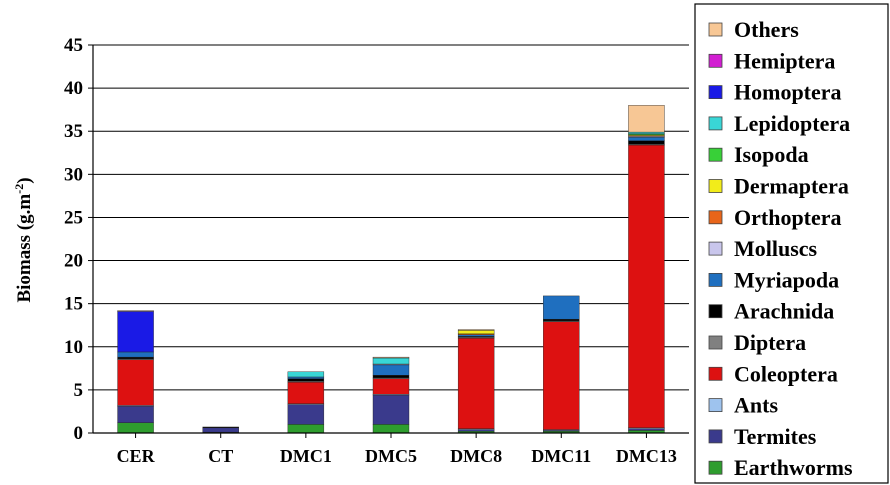 This screenshot has height=485, width=890. I want to click on legend-swatch-myriapoda, so click(715, 279).